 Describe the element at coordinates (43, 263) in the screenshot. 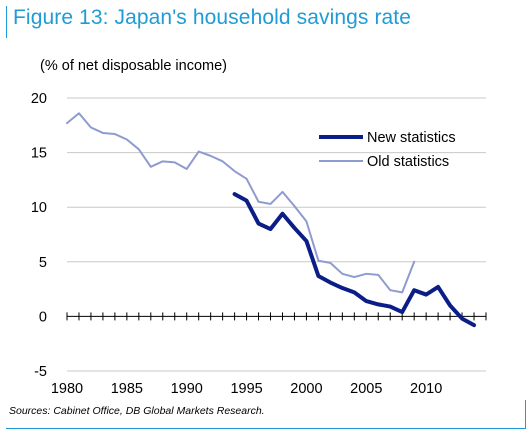

I see `y-tick-label: 5` at that location.